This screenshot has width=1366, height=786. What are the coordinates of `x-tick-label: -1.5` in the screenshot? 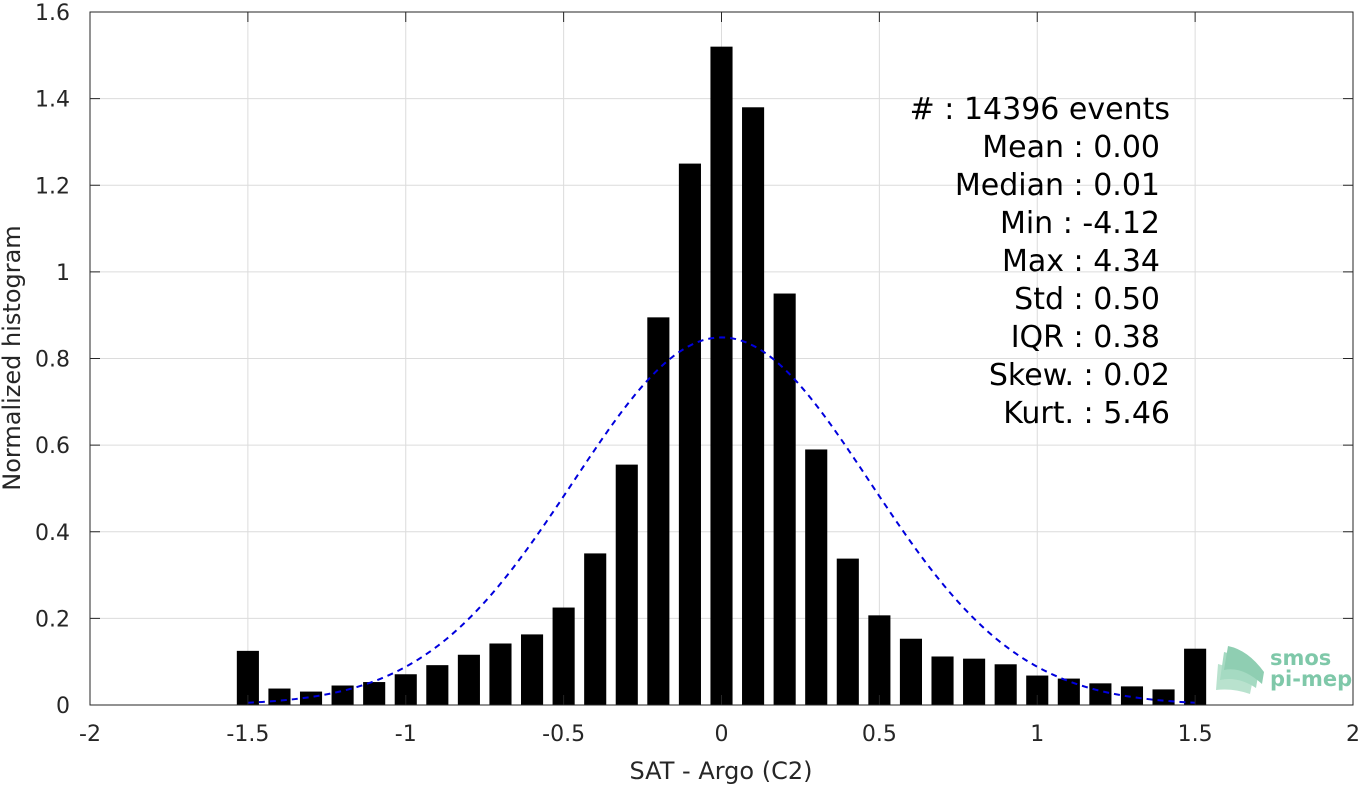 It's located at (247, 734).